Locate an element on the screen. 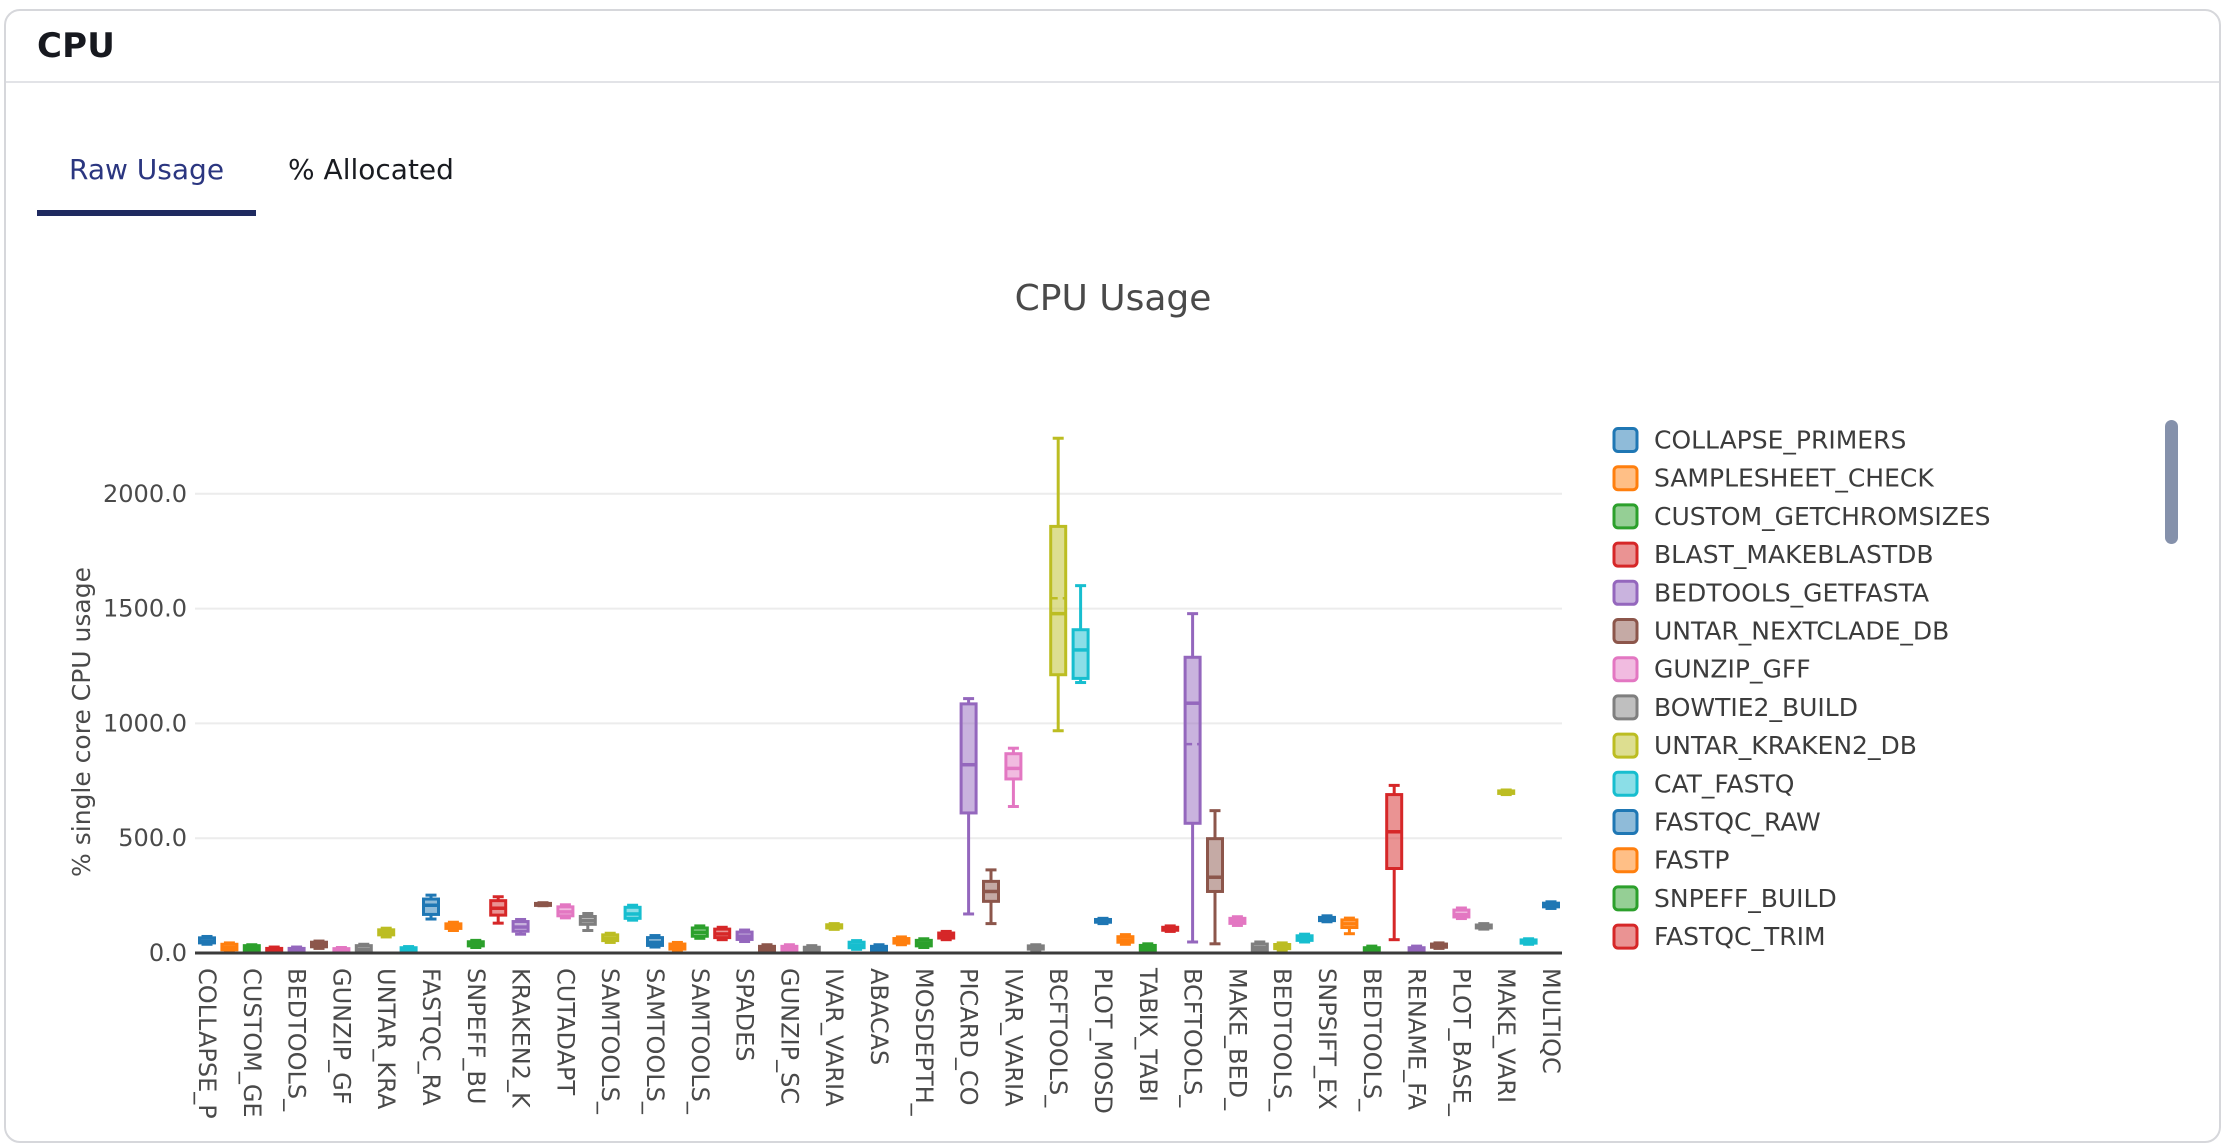 The image size is (2226, 1146). x-tick-label: BEDTOOLS_ is located at coordinates (1372, 1040).